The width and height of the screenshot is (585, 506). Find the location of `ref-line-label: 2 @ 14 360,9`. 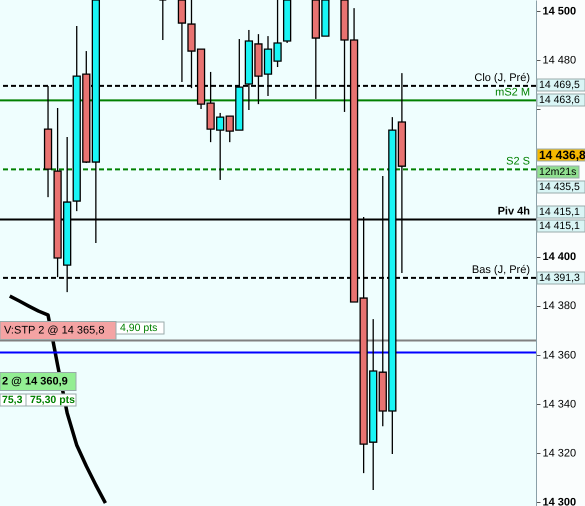

ref-line-label: 2 @ 14 360,9 is located at coordinates (35, 382).